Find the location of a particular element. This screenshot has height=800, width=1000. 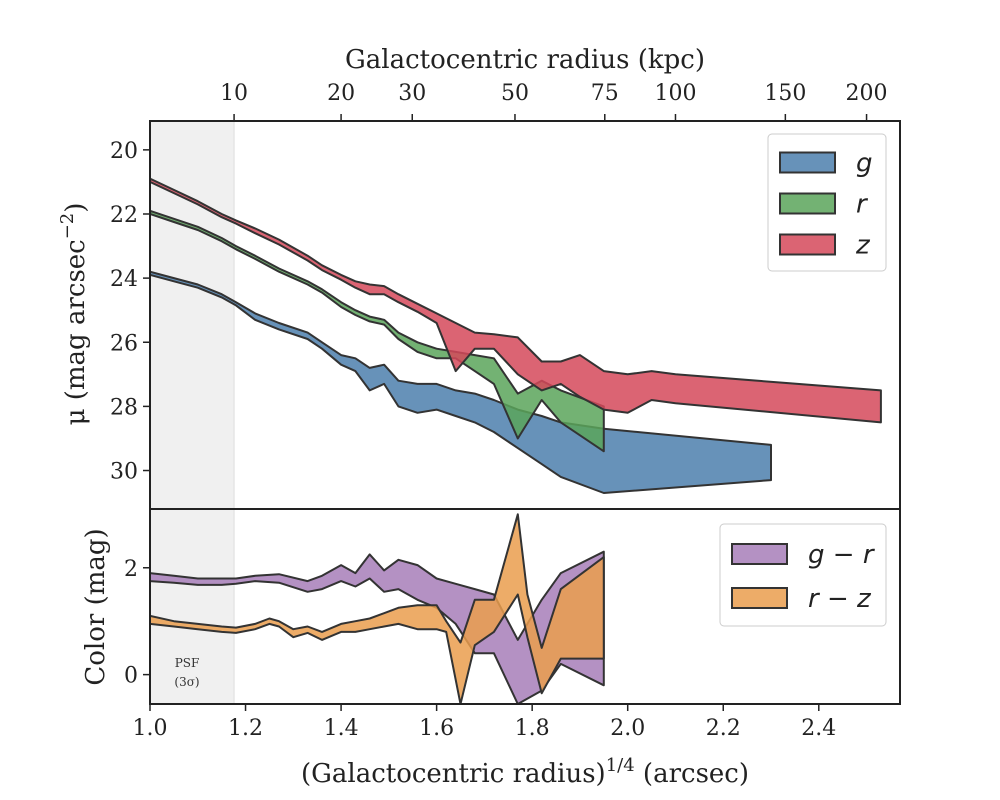

top-y-tick-label: 22 is located at coordinates (124, 215).